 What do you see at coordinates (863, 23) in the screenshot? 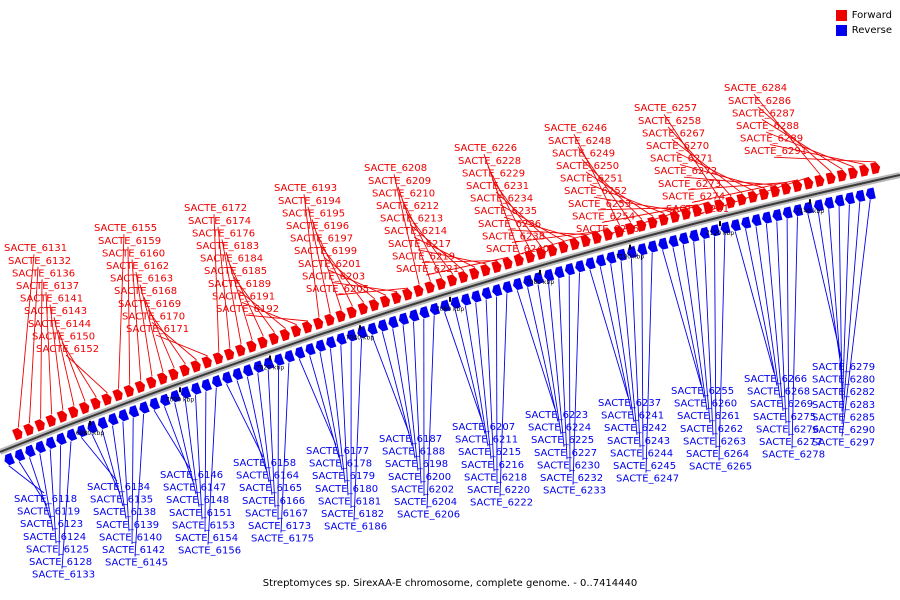
I see `legend: Forward Reverse` at bounding box center [863, 23].